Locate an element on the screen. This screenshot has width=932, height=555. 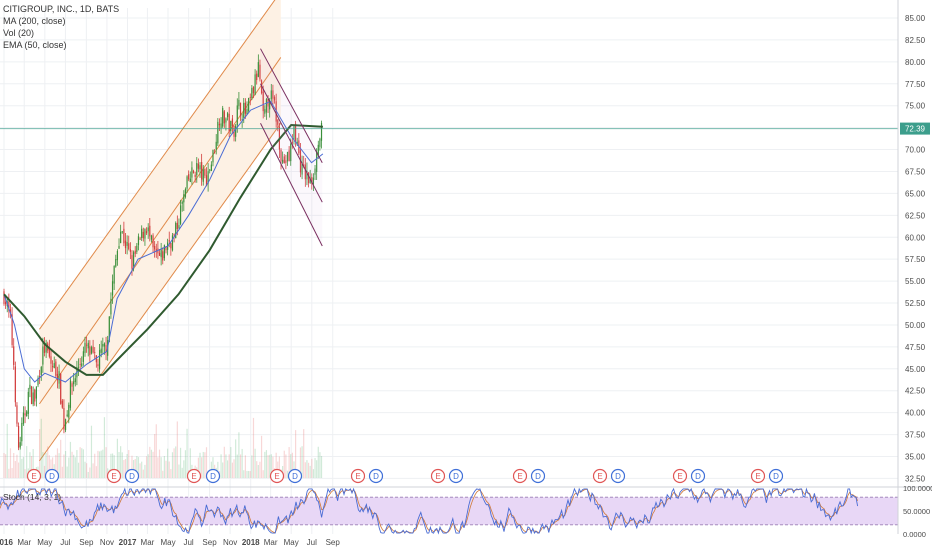
stoch-y-tick-label: 50.0000 is located at coordinates (916, 511).